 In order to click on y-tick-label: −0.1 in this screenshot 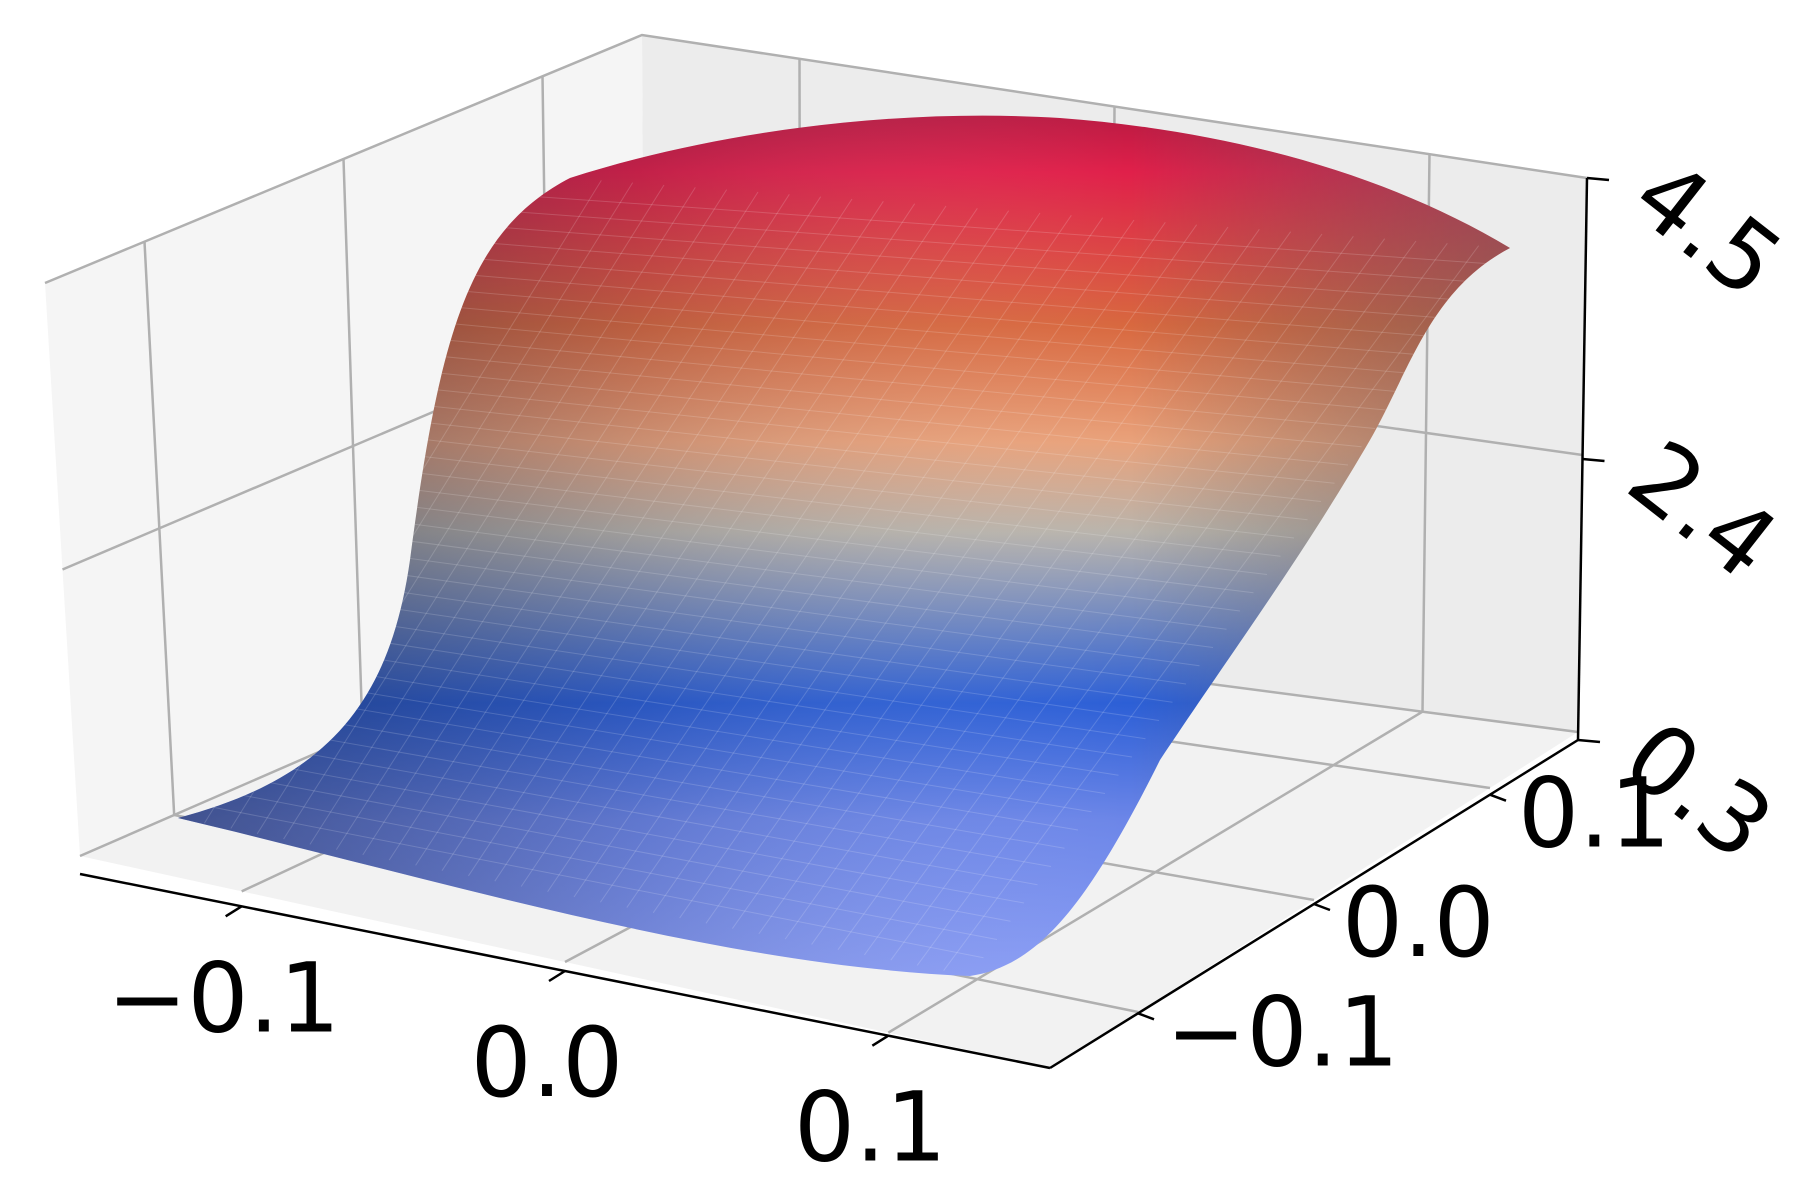, I will do `click(1282, 1032)`.